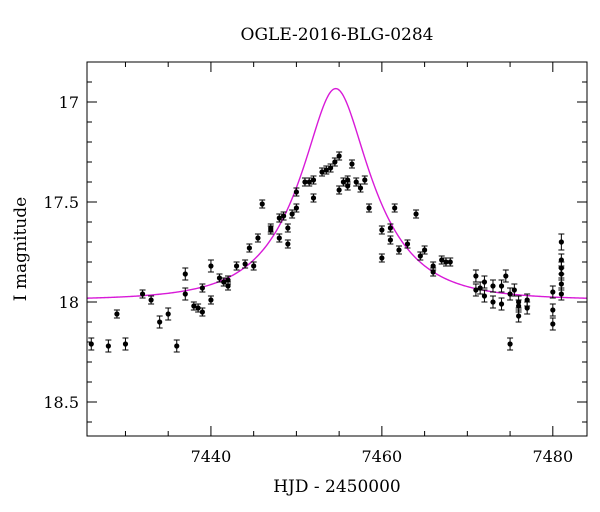 The width and height of the screenshot is (600, 512). I want to click on x-tick-label: 7460, so click(382, 456).